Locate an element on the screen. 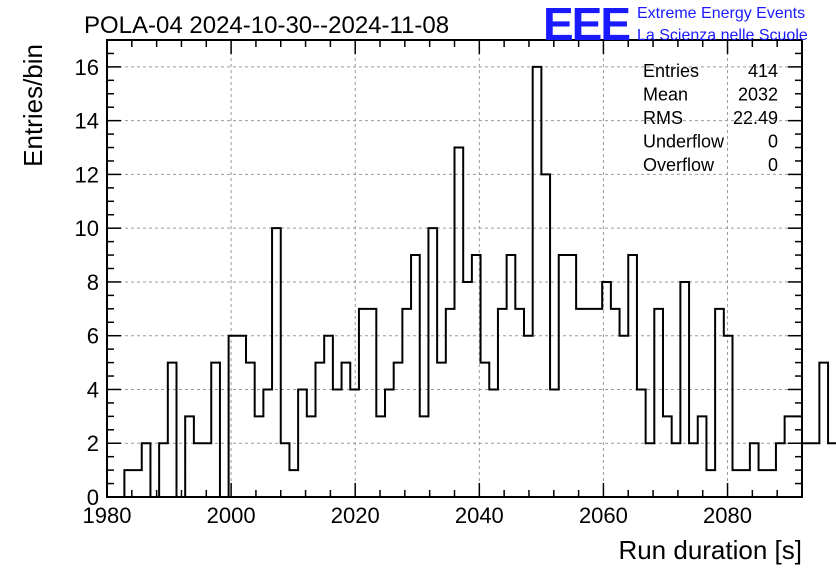 The image size is (836, 572). x-tick-label: 2020 is located at coordinates (355, 515).